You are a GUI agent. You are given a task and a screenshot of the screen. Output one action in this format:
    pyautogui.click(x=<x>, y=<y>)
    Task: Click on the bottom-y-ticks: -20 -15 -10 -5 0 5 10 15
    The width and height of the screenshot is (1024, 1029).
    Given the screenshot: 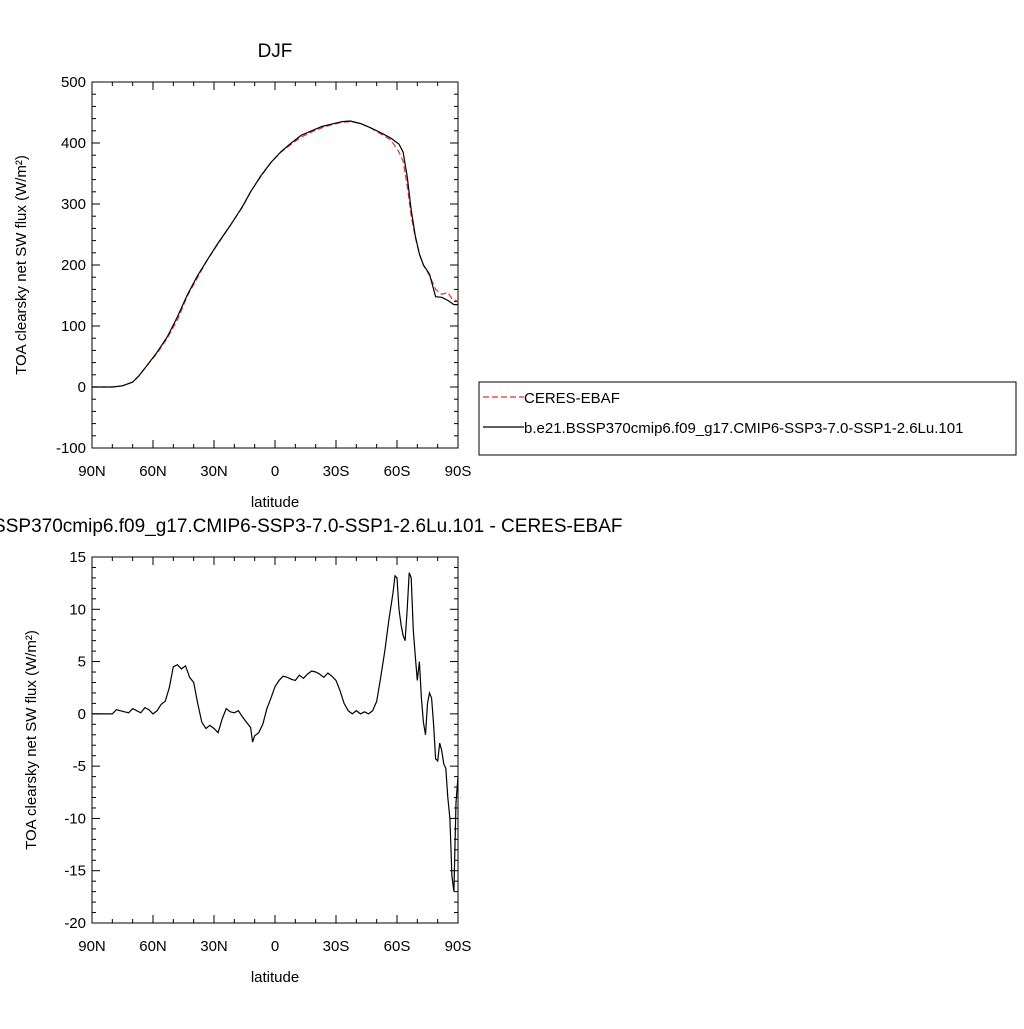 What is the action you would take?
    pyautogui.click(x=261, y=740)
    